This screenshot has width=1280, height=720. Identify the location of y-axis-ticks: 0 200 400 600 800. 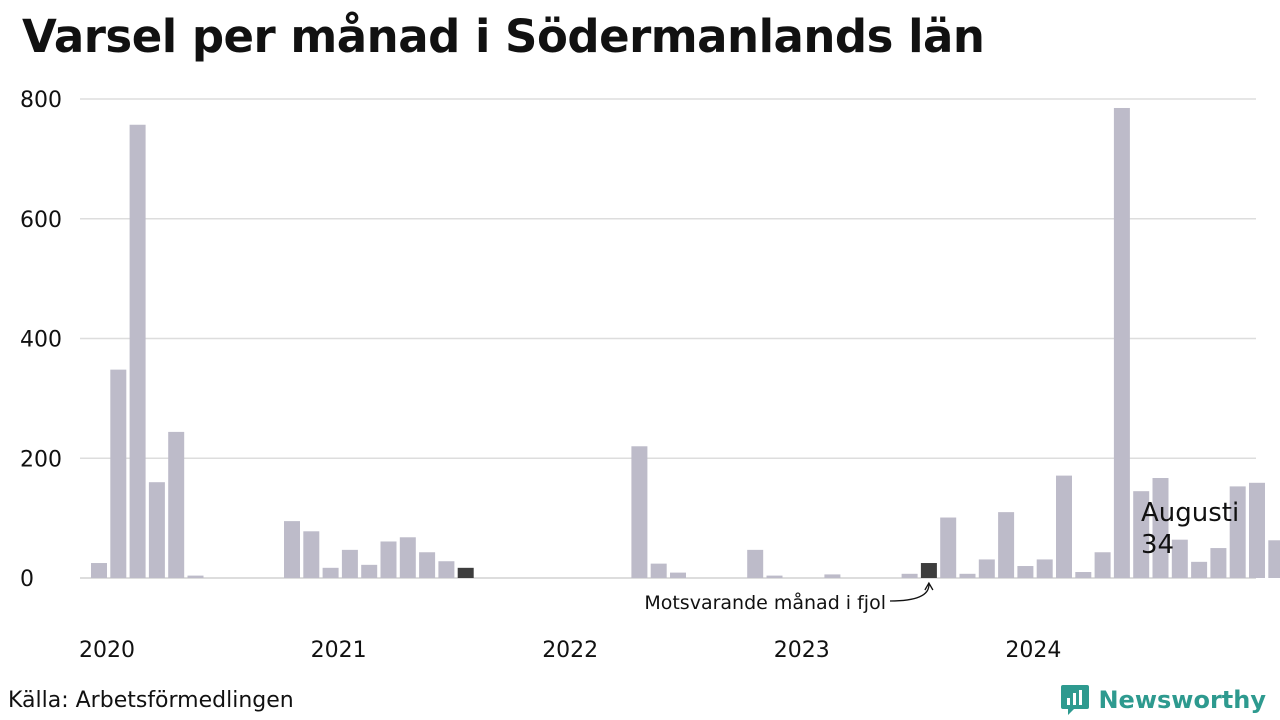
(41, 340).